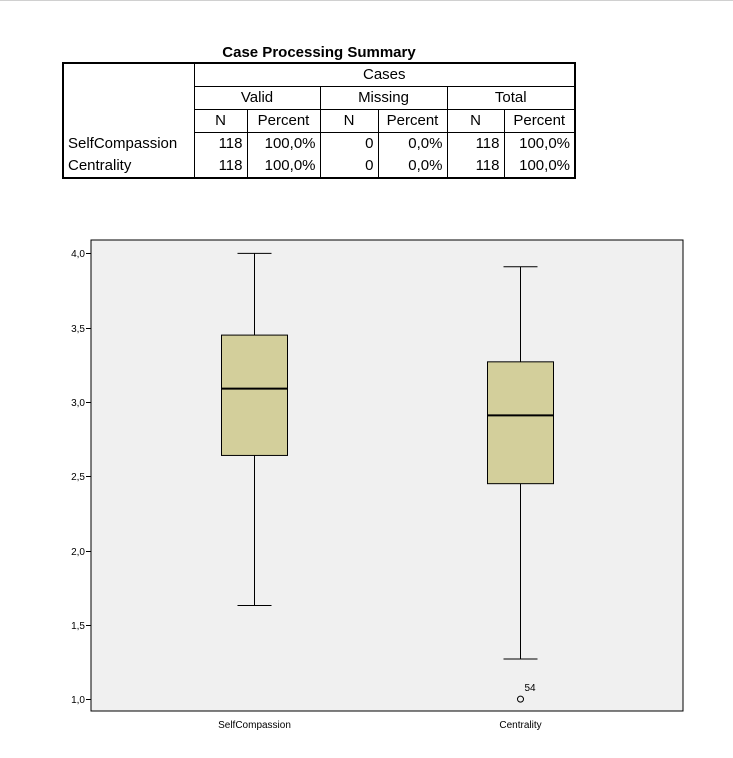  What do you see at coordinates (349, 121) in the screenshot?
I see `col-header-missing-n: N` at bounding box center [349, 121].